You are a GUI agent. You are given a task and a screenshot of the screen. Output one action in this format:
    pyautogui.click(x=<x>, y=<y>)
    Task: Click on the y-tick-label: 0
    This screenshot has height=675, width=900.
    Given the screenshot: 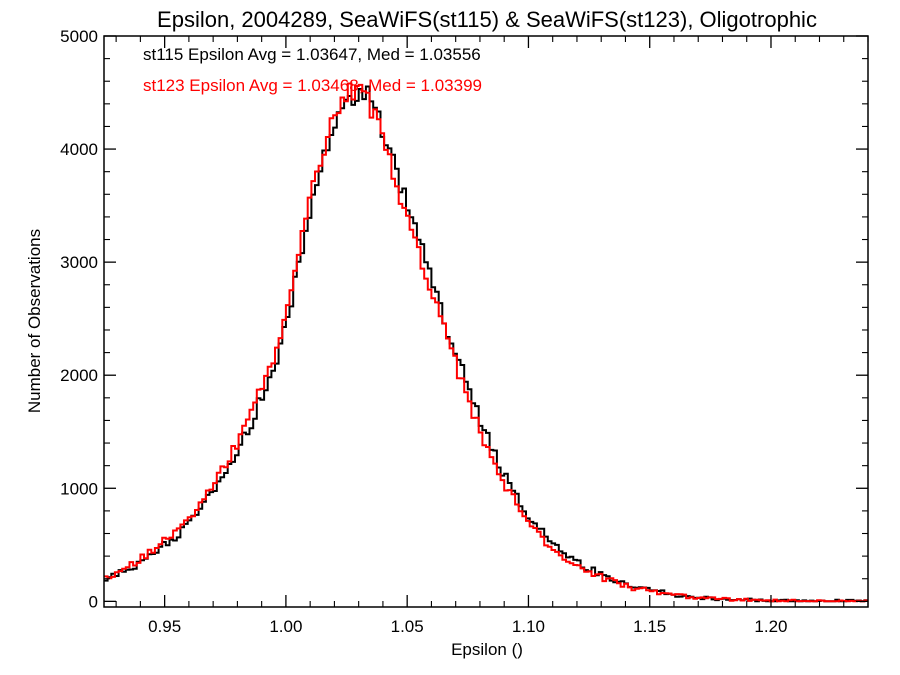 What is the action you would take?
    pyautogui.click(x=93, y=601)
    